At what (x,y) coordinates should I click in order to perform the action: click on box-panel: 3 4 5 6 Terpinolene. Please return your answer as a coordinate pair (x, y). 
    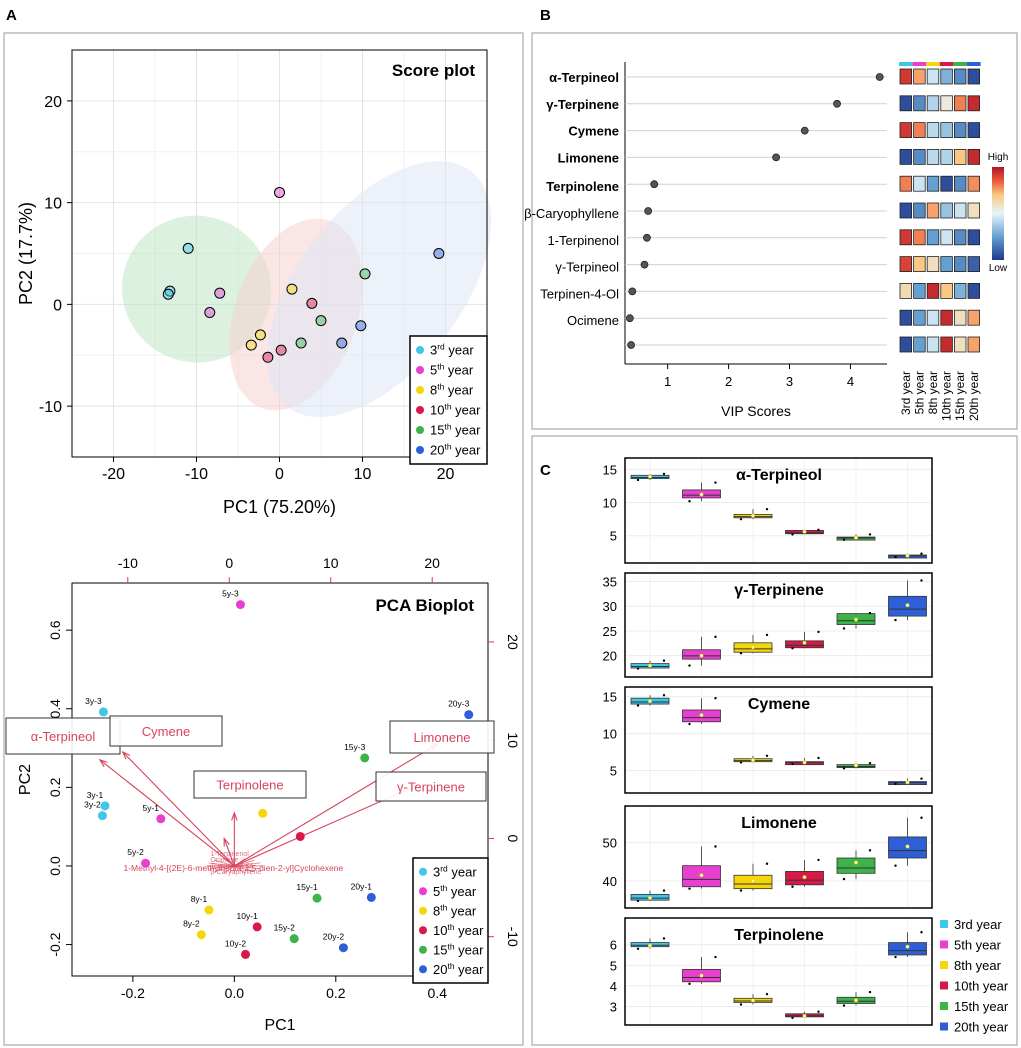
    Looking at the image, I should click on (771, 971).